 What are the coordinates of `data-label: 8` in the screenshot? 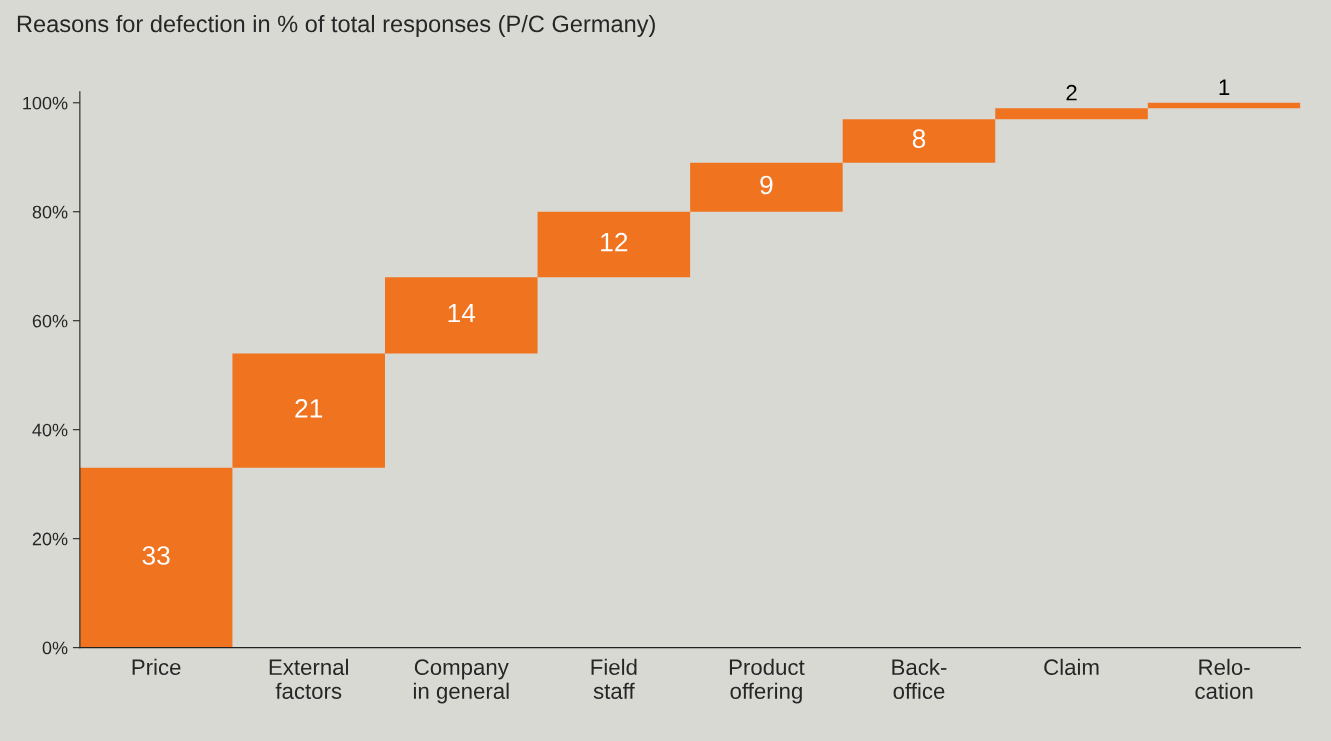 It's located at (919, 138).